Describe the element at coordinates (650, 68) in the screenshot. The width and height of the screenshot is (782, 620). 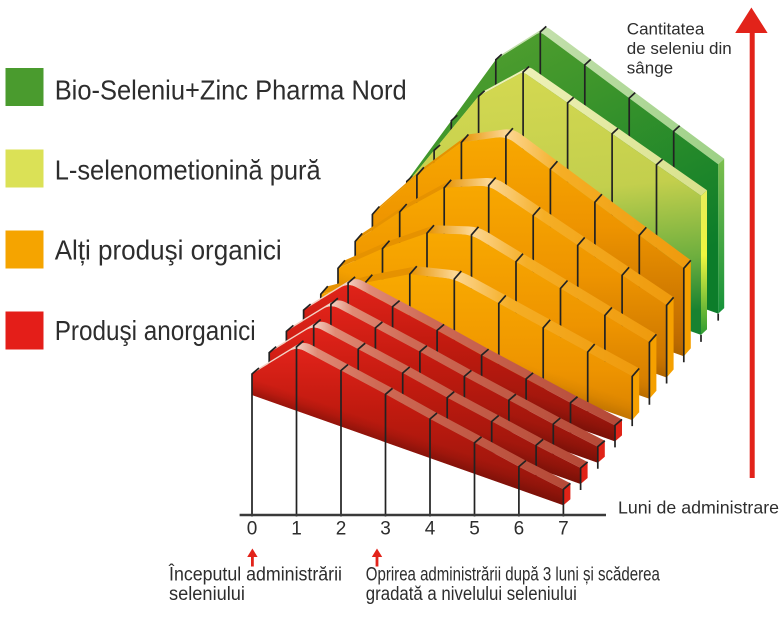
I see `svg-text: sânge` at that location.